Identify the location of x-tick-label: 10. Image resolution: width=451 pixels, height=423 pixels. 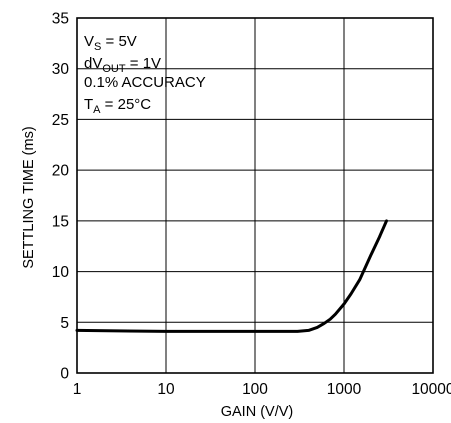
(166, 389).